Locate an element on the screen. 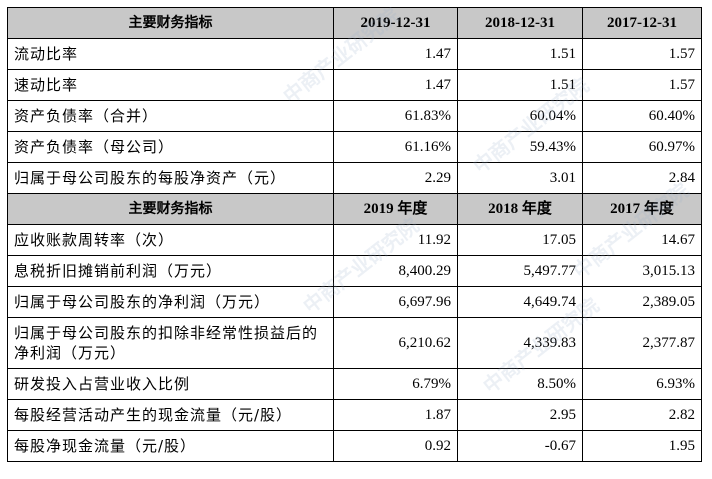 The height and width of the screenshot is (479, 712). row-label: 息税折旧摊销前利润（万元） is located at coordinates (170, 271).